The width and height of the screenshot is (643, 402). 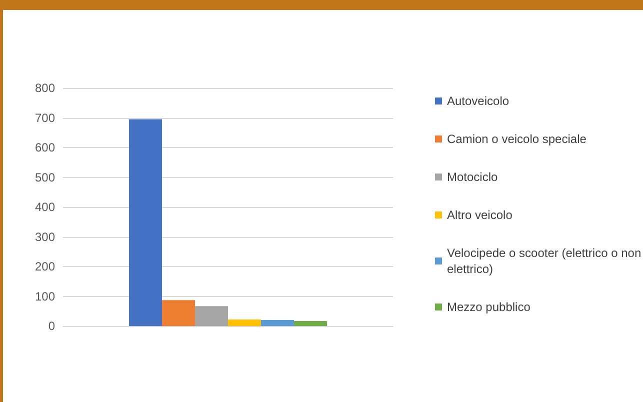 What do you see at coordinates (478, 101) in the screenshot?
I see `legend-label: Autoveicolo` at bounding box center [478, 101].